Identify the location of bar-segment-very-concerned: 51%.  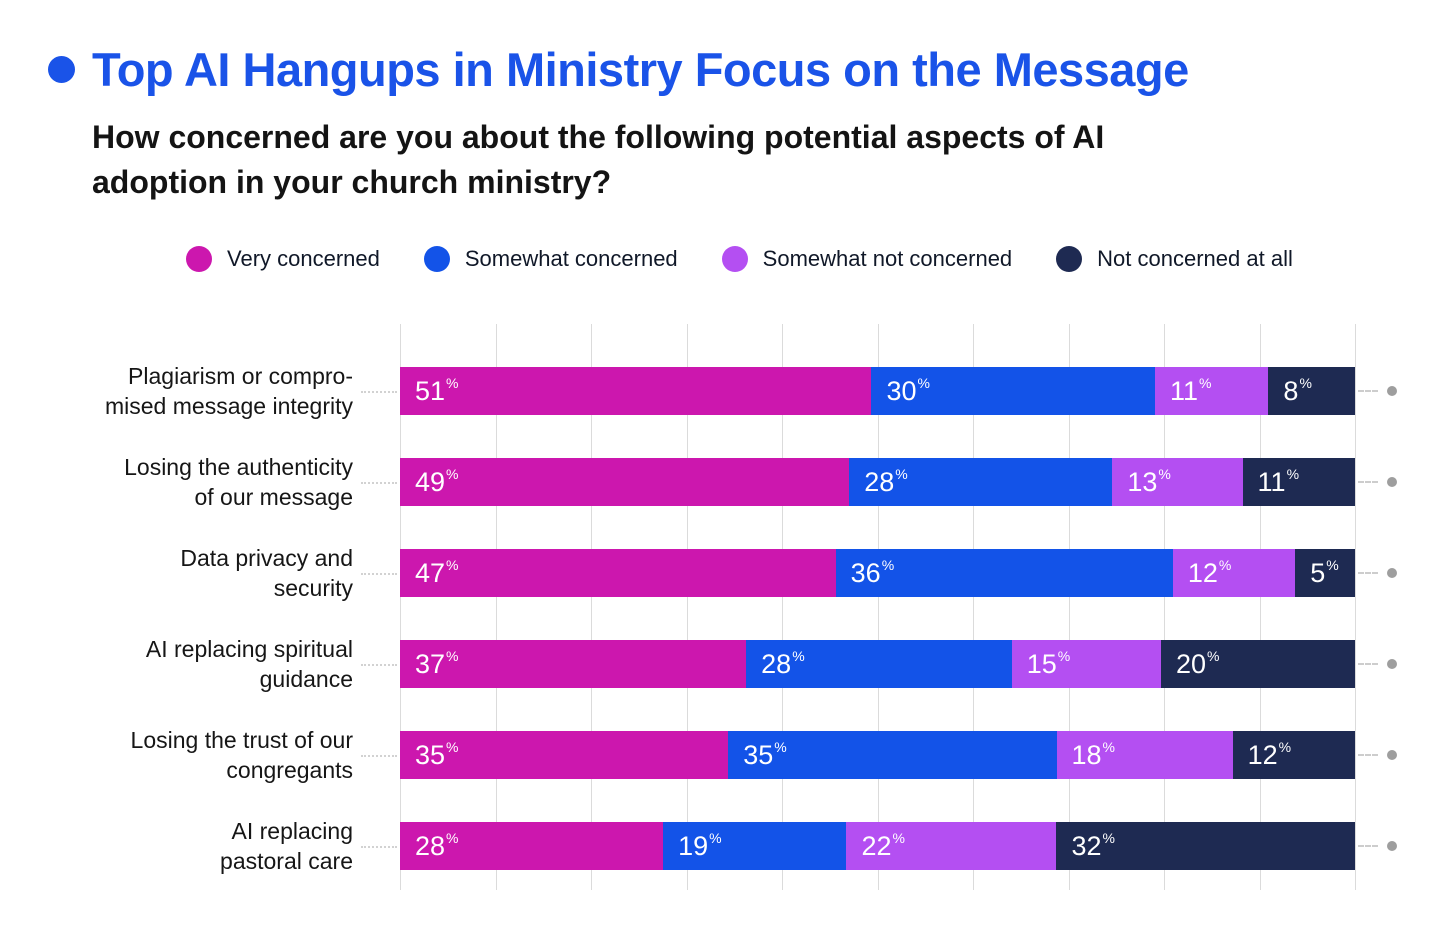
(636, 391).